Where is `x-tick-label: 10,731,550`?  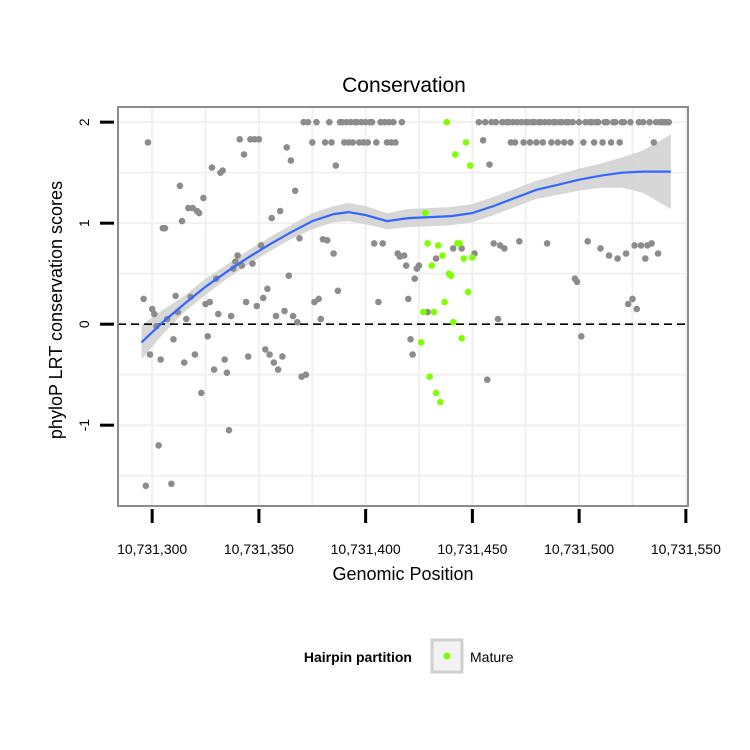
x-tick-label: 10,731,550 is located at coordinates (686, 549).